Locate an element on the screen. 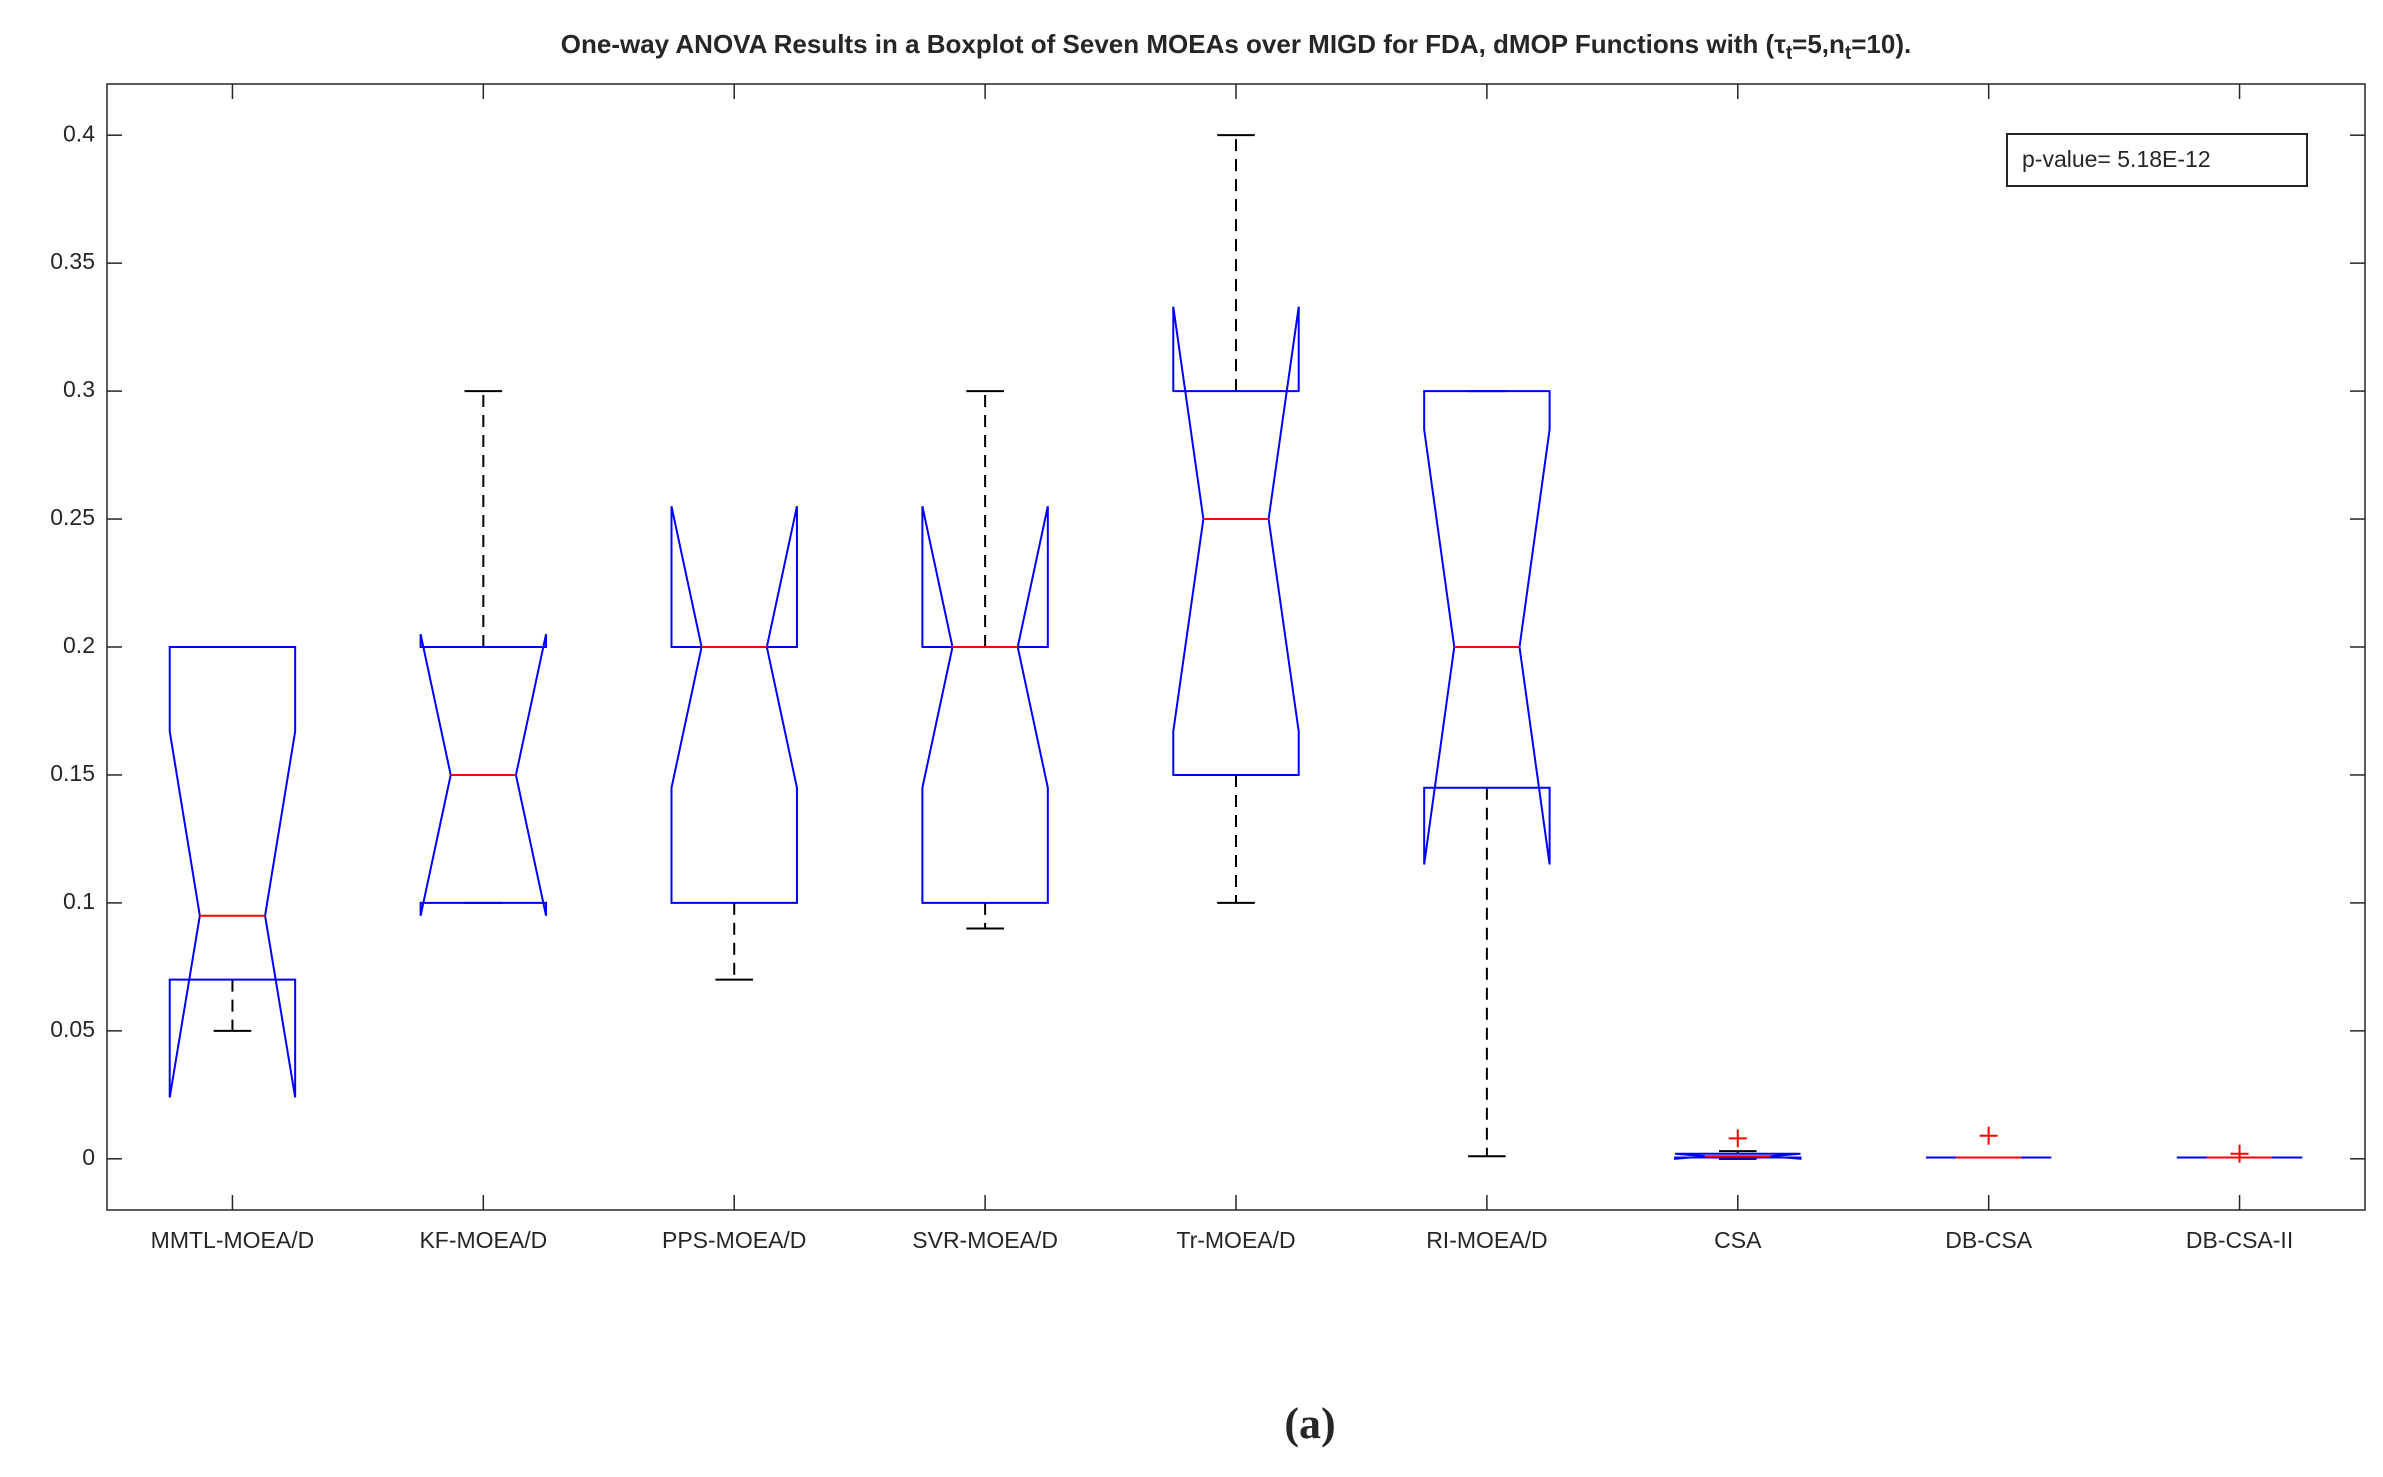  x-tick-label: CSA is located at coordinates (1738, 1240).